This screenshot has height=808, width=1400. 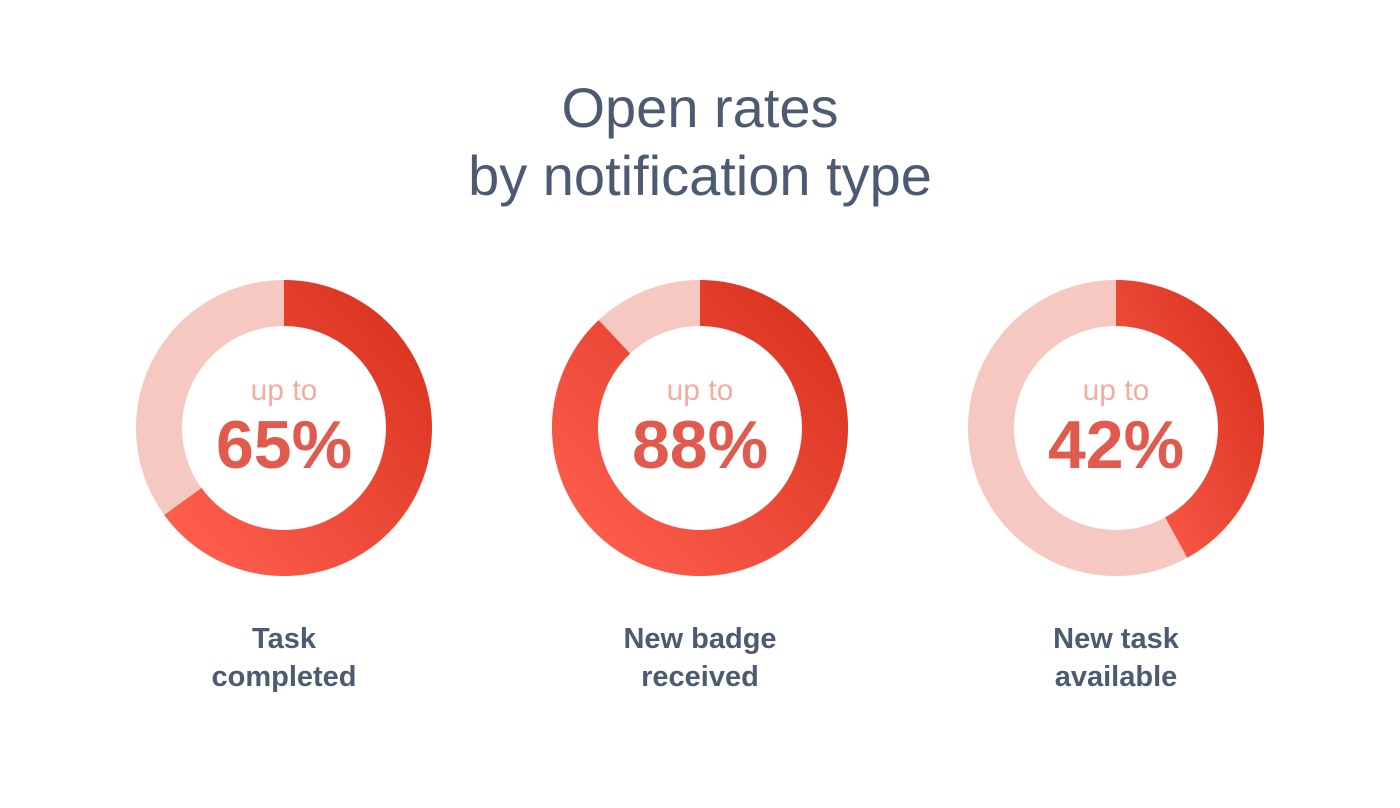 What do you see at coordinates (700, 677) in the screenshot?
I see `category-label-line-2: received` at bounding box center [700, 677].